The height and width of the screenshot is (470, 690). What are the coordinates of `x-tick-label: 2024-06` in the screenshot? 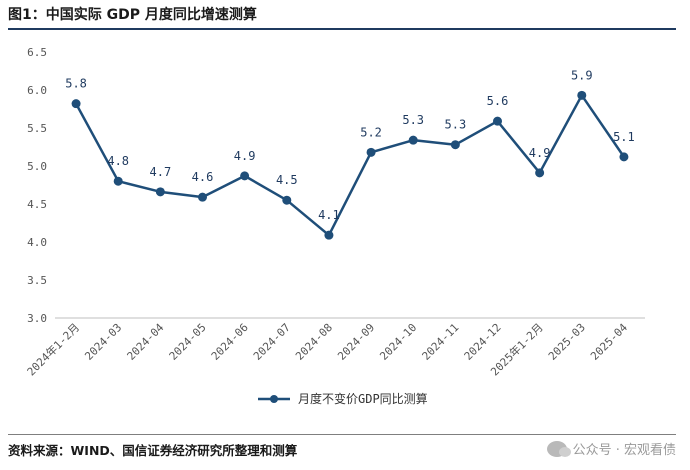 It's located at (230, 342).